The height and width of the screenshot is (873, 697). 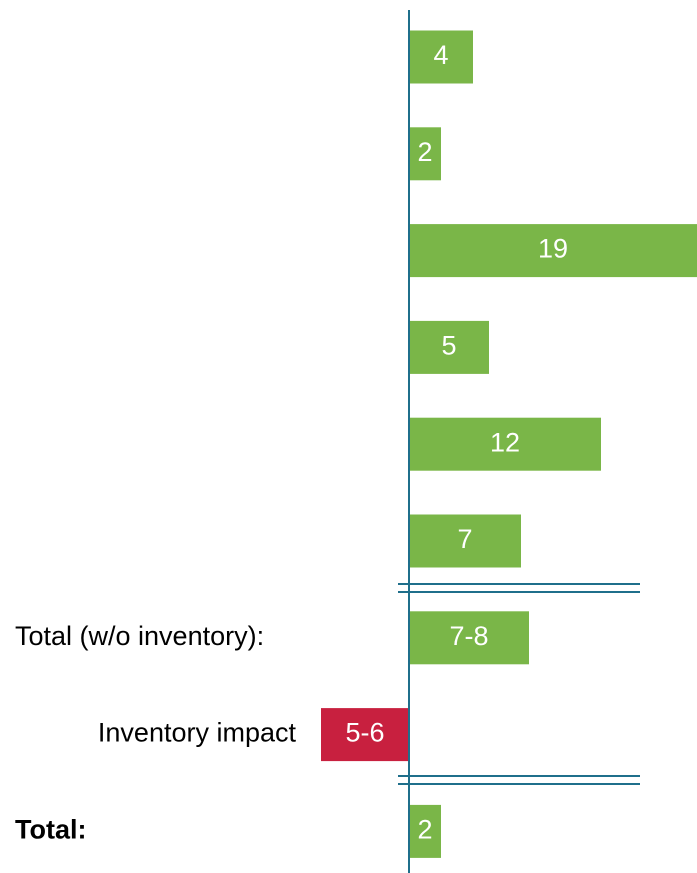 I want to click on data-label: 5-6, so click(x=364, y=733).